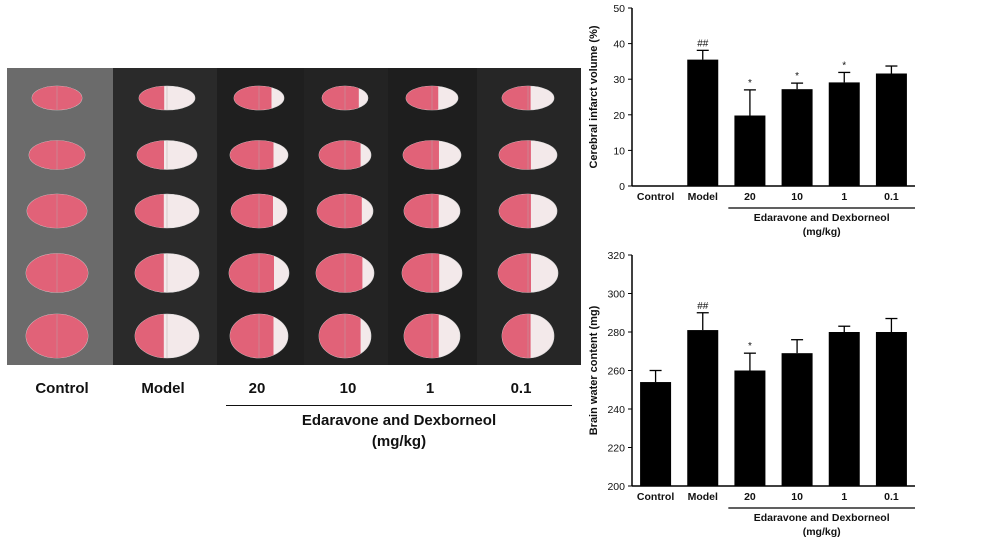  What do you see at coordinates (257, 388) in the screenshot?
I see `photo-label-20: 20` at bounding box center [257, 388].